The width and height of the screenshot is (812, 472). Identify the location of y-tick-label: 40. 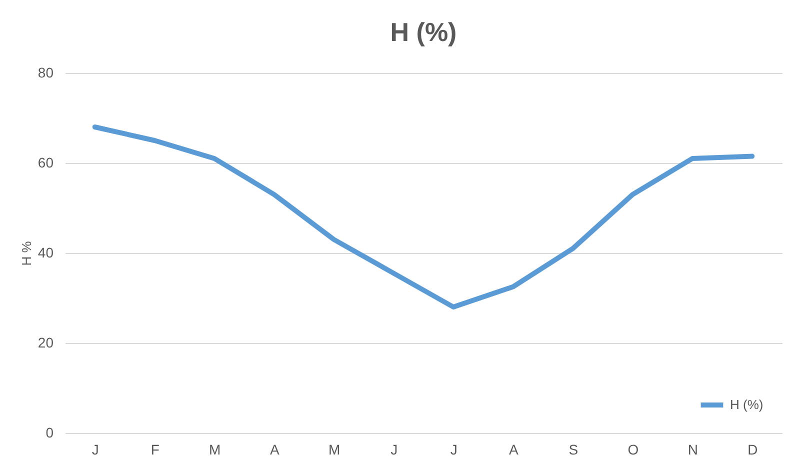
(46, 252).